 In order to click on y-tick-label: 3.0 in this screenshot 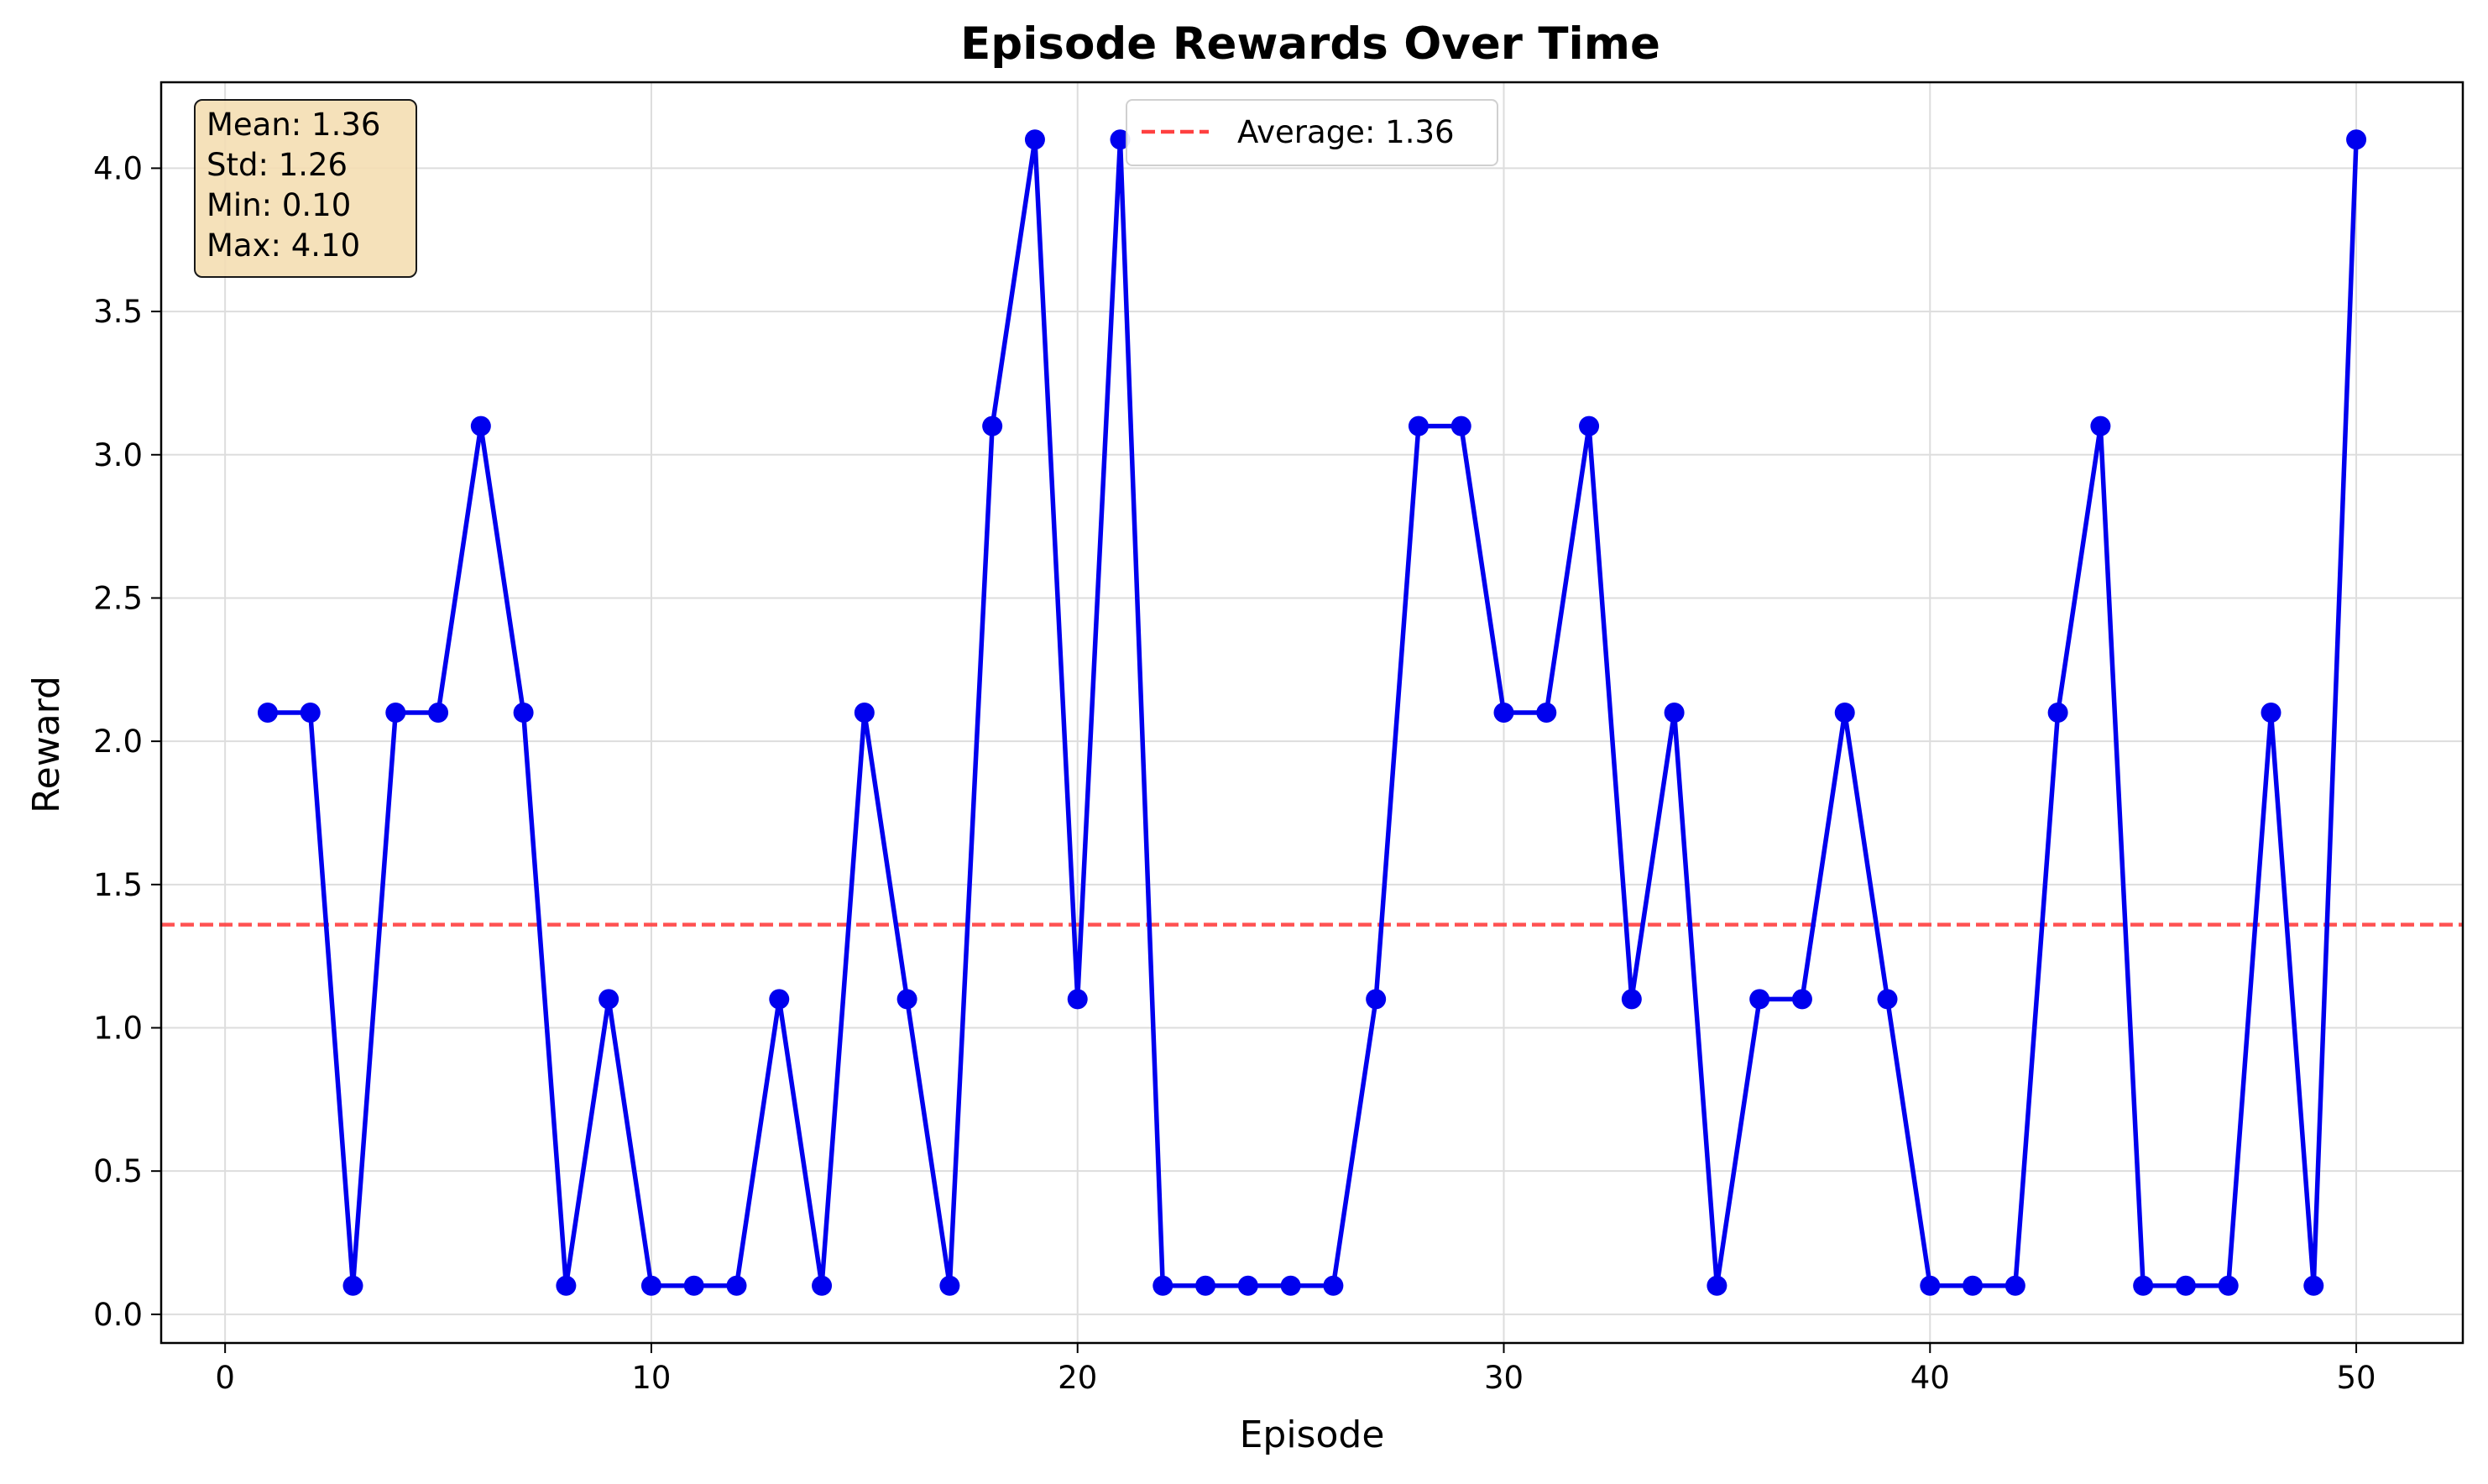, I will do `click(118, 455)`.